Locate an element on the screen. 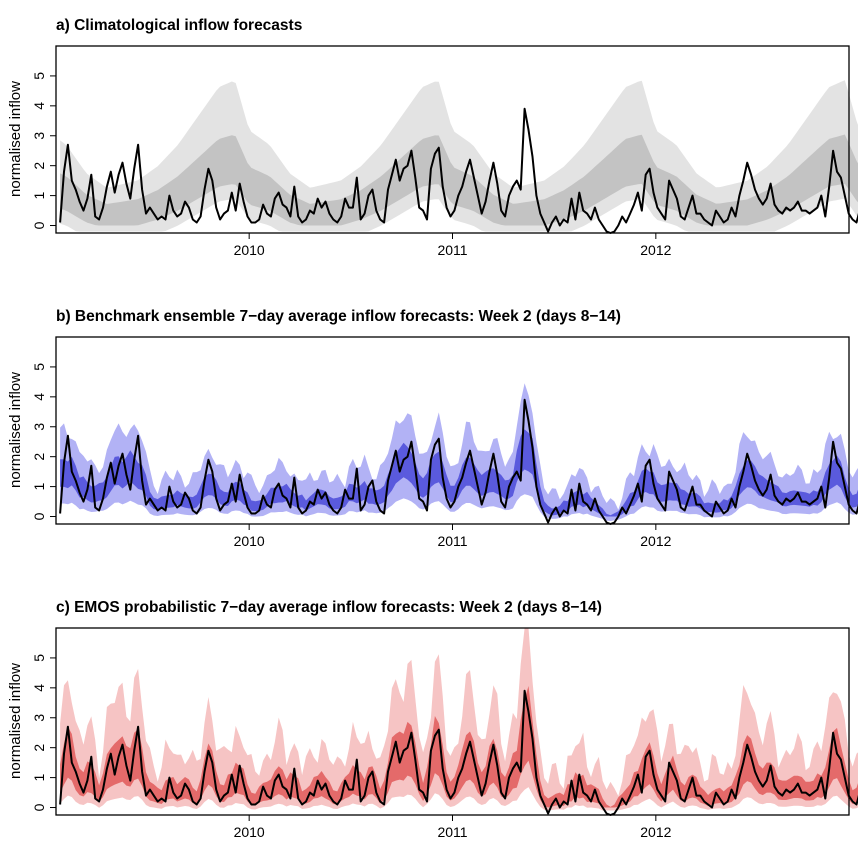 The width and height of the screenshot is (858, 849). panel-a-x-axis: 2010 2011 2012 is located at coordinates (453, 245).